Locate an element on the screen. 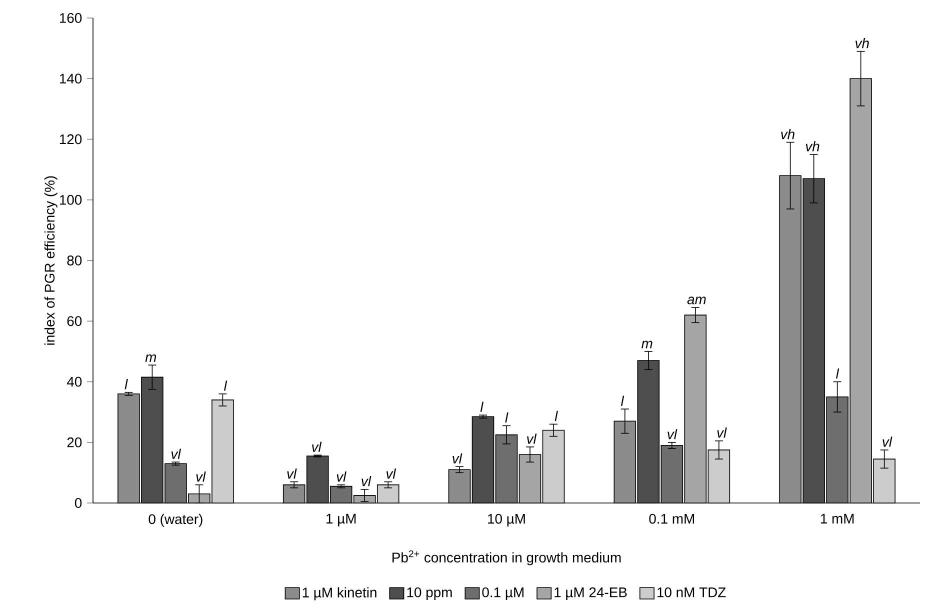 The width and height of the screenshot is (932, 613). x-tick-label: 0.1 mM is located at coordinates (671, 519).